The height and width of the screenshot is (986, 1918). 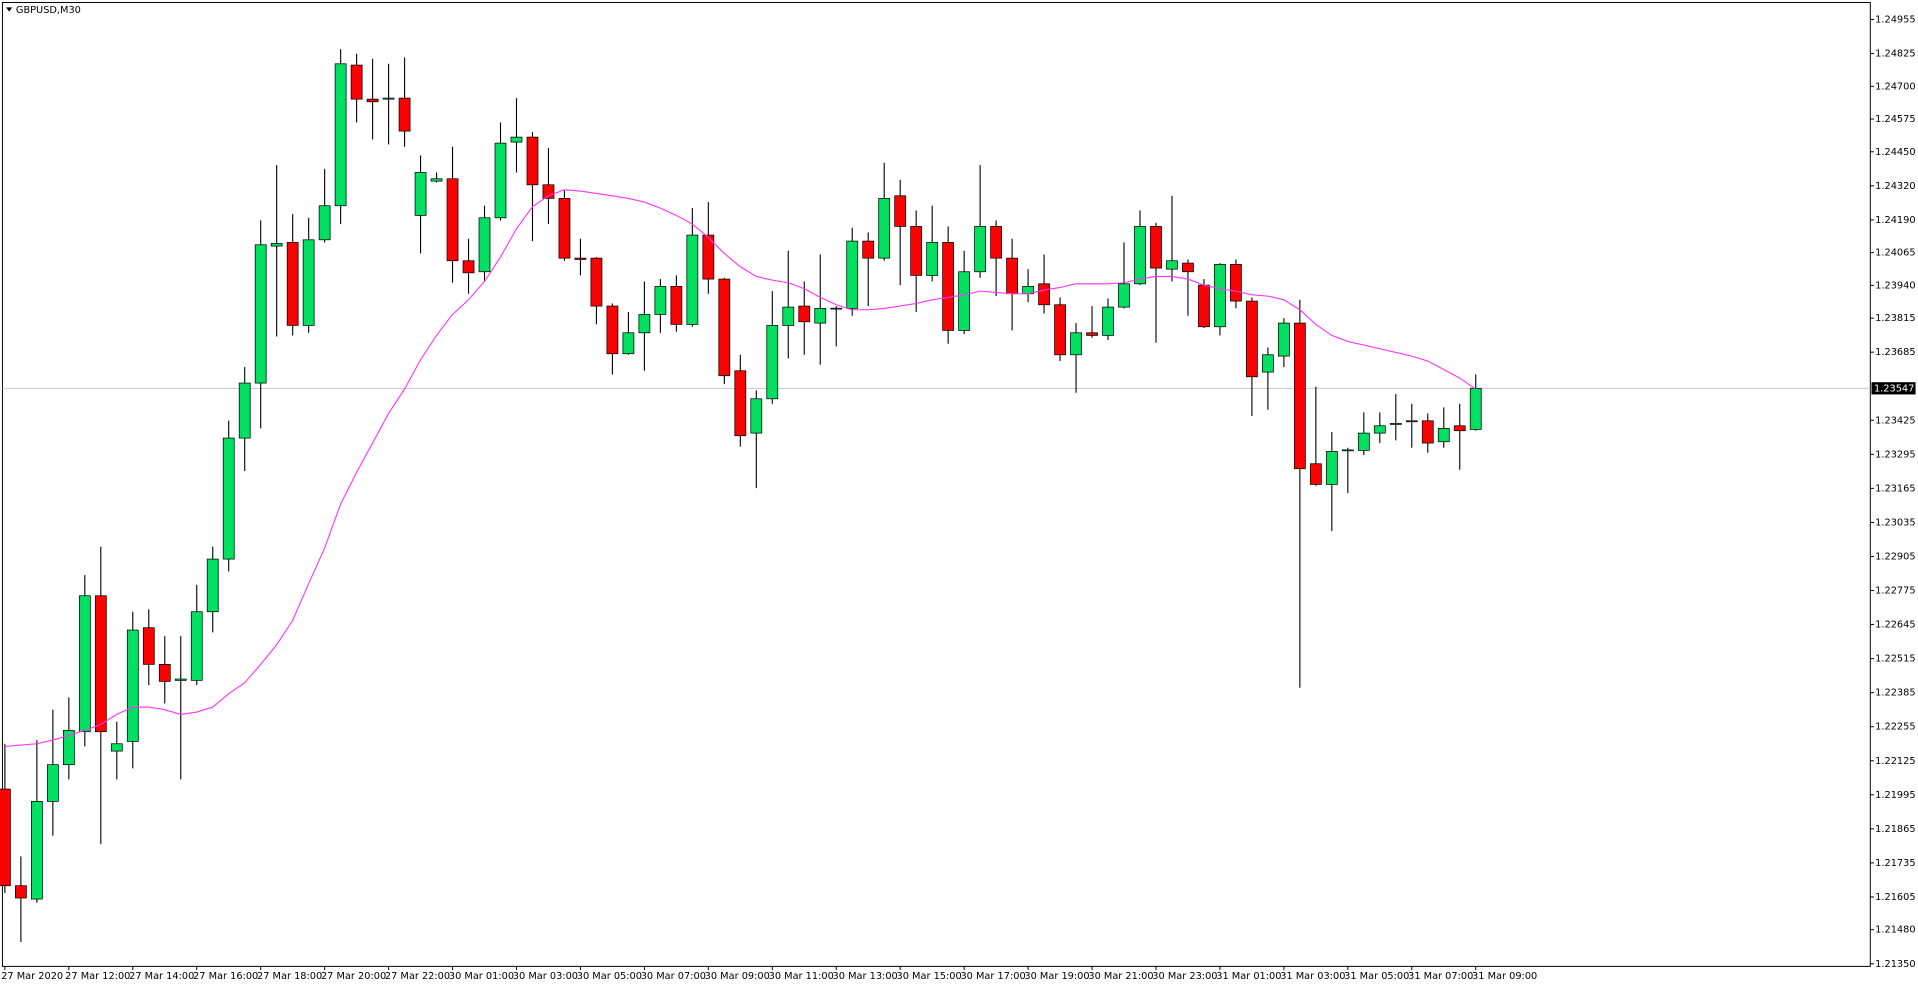 I want to click on x-tick-label: 30 Mar 13:00, so click(x=865, y=976).